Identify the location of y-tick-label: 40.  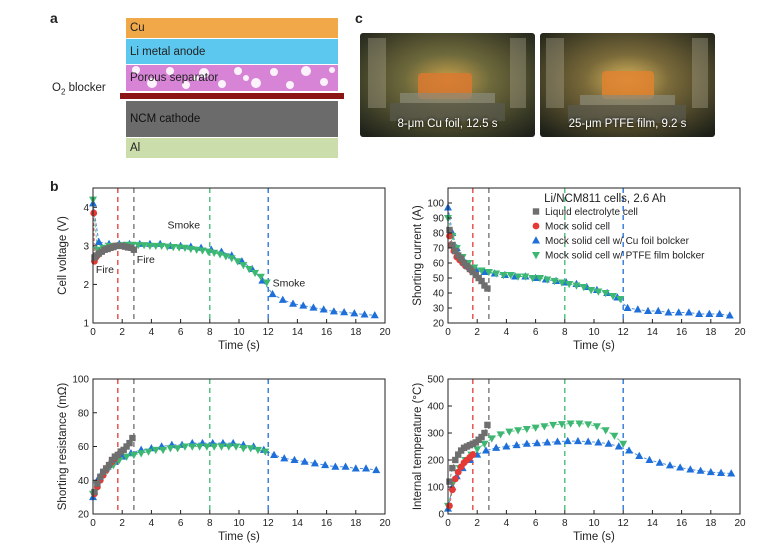
(439, 294).